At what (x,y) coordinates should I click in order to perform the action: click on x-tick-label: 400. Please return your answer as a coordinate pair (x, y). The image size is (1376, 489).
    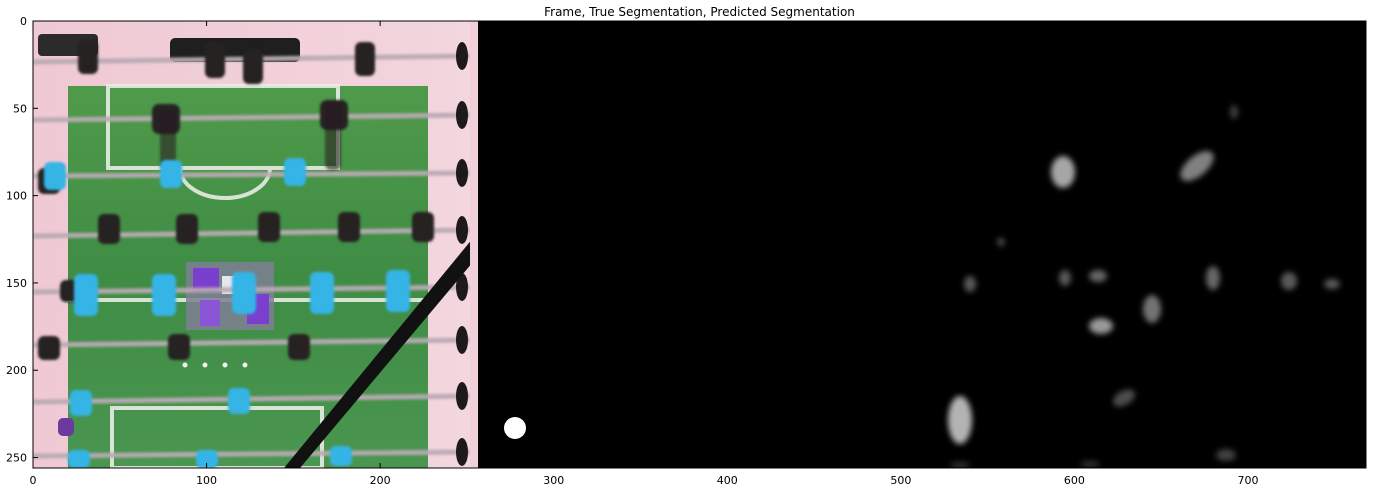
    Looking at the image, I should click on (727, 480).